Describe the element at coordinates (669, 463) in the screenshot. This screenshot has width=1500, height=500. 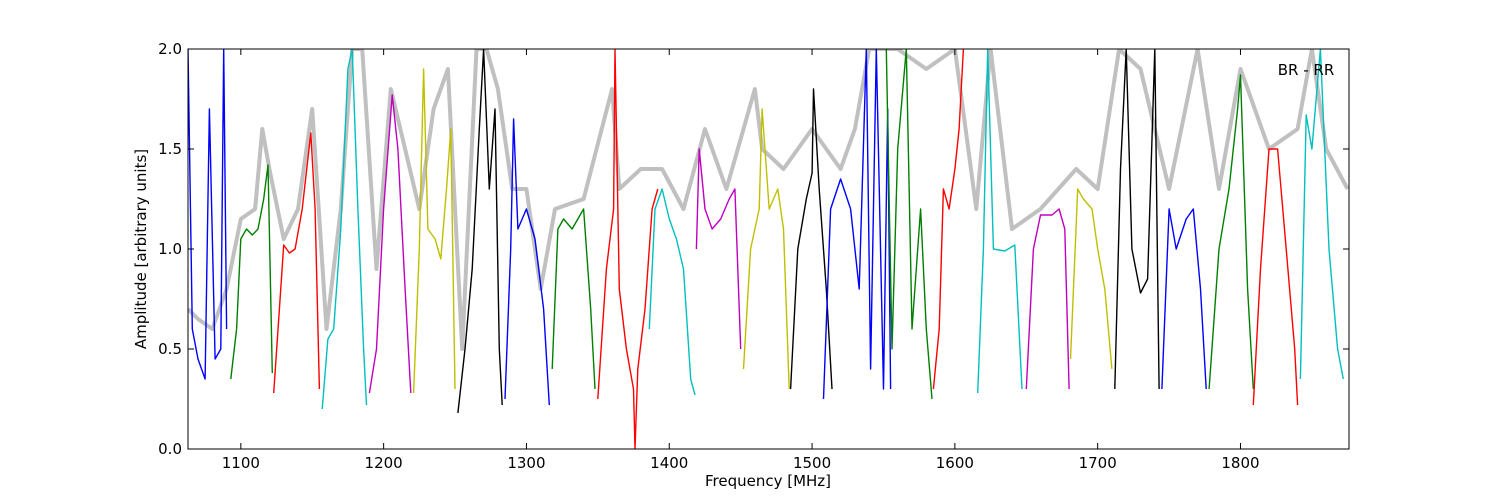
I see `x-tick-label: 1400` at that location.